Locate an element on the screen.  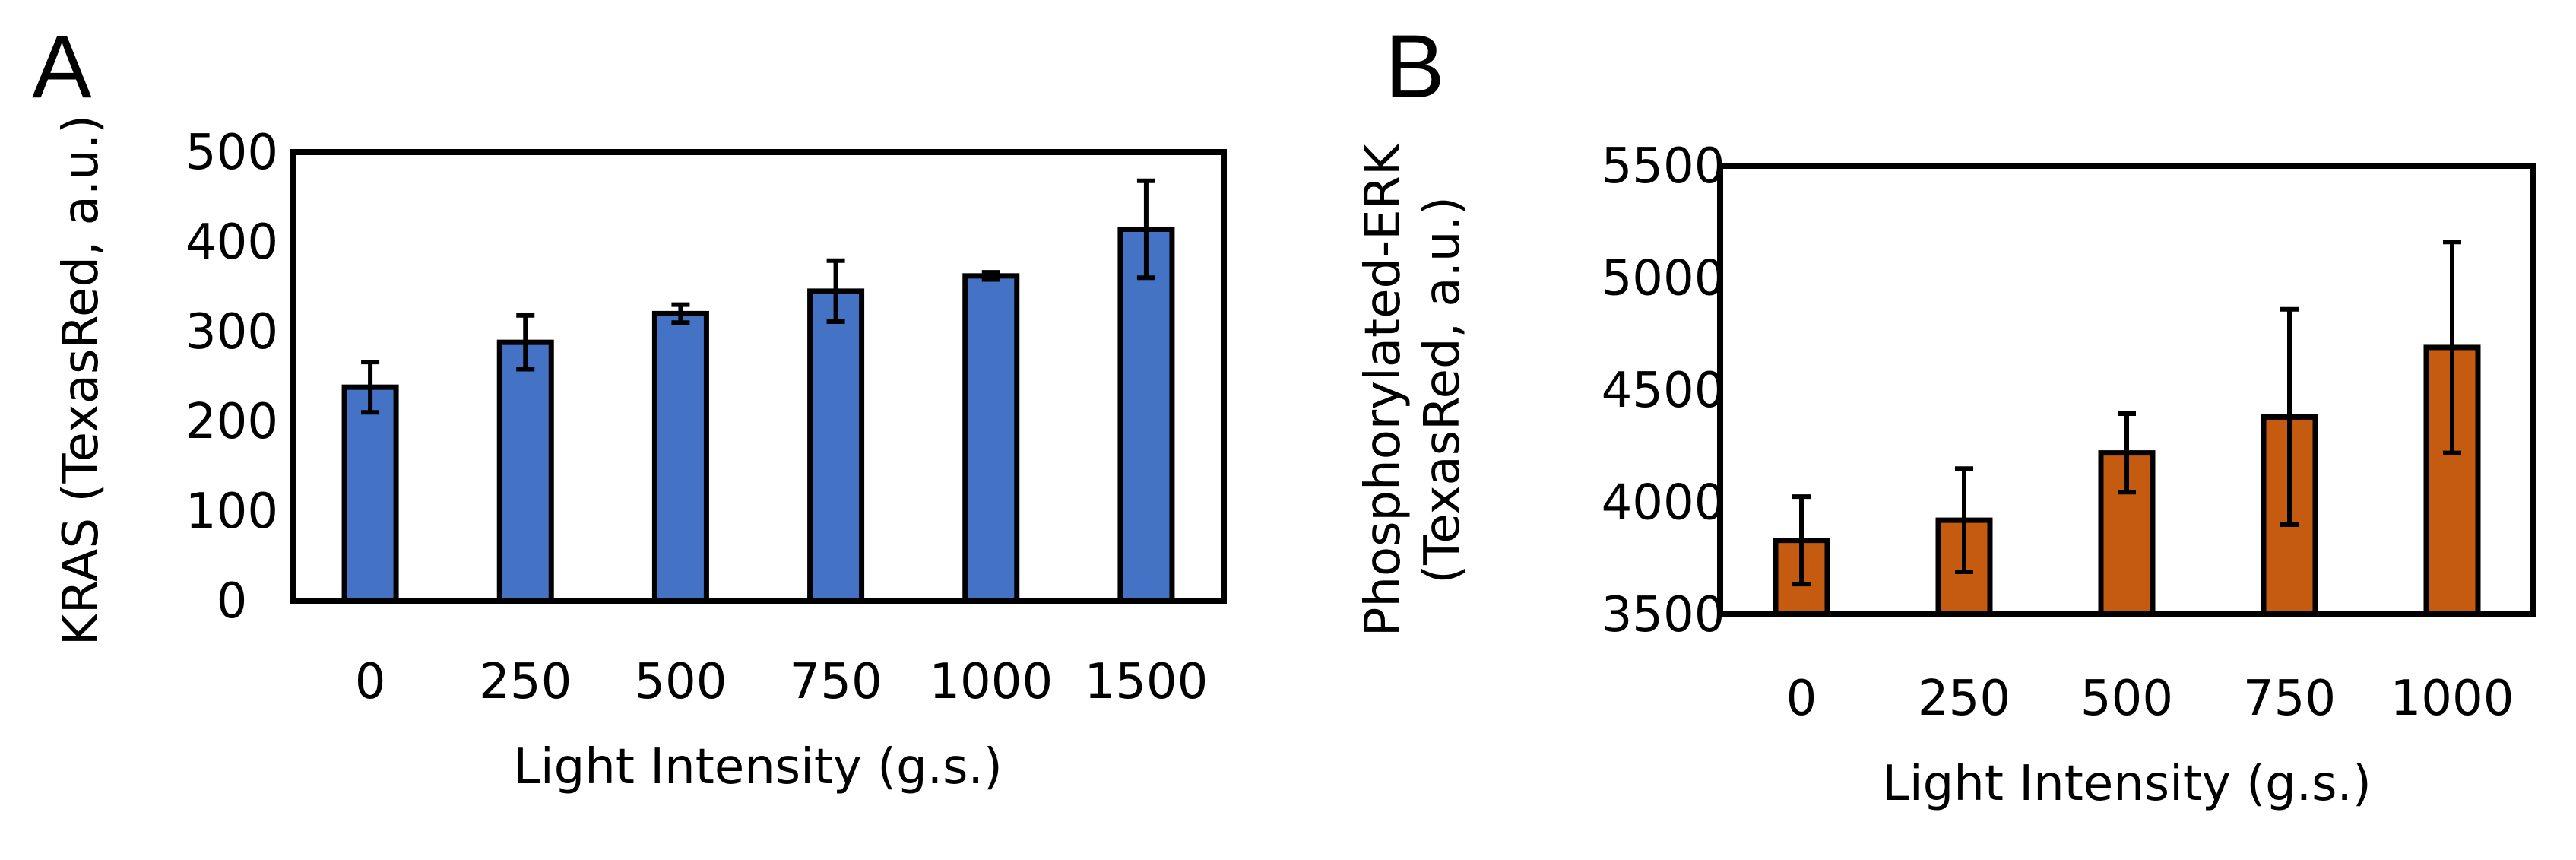
y-tick-label: 200 is located at coordinates (231, 422).